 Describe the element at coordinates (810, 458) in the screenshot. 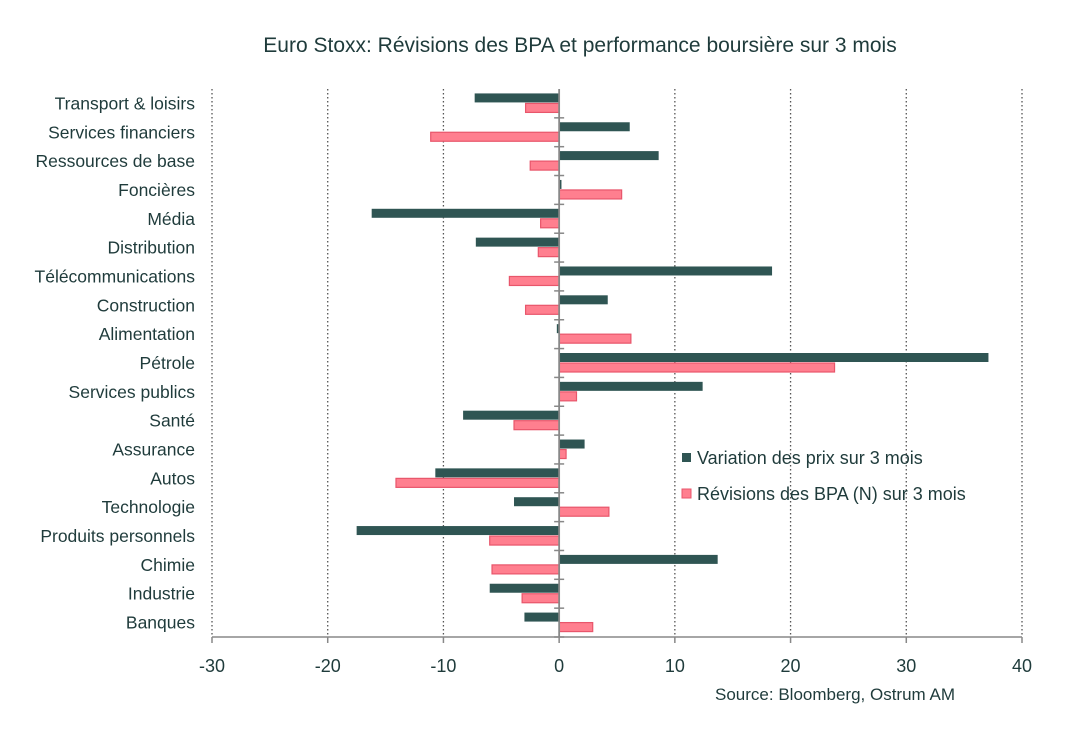

I see `legend-label: Variation des prix sur 3 mois` at that location.